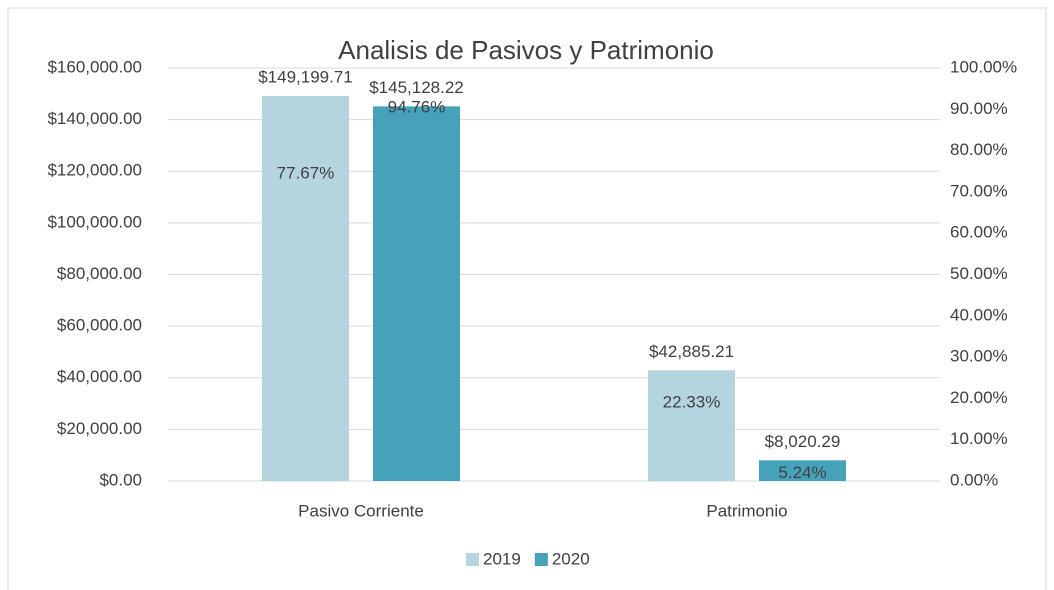  I want to click on value-label: $8,020.29, so click(803, 441).